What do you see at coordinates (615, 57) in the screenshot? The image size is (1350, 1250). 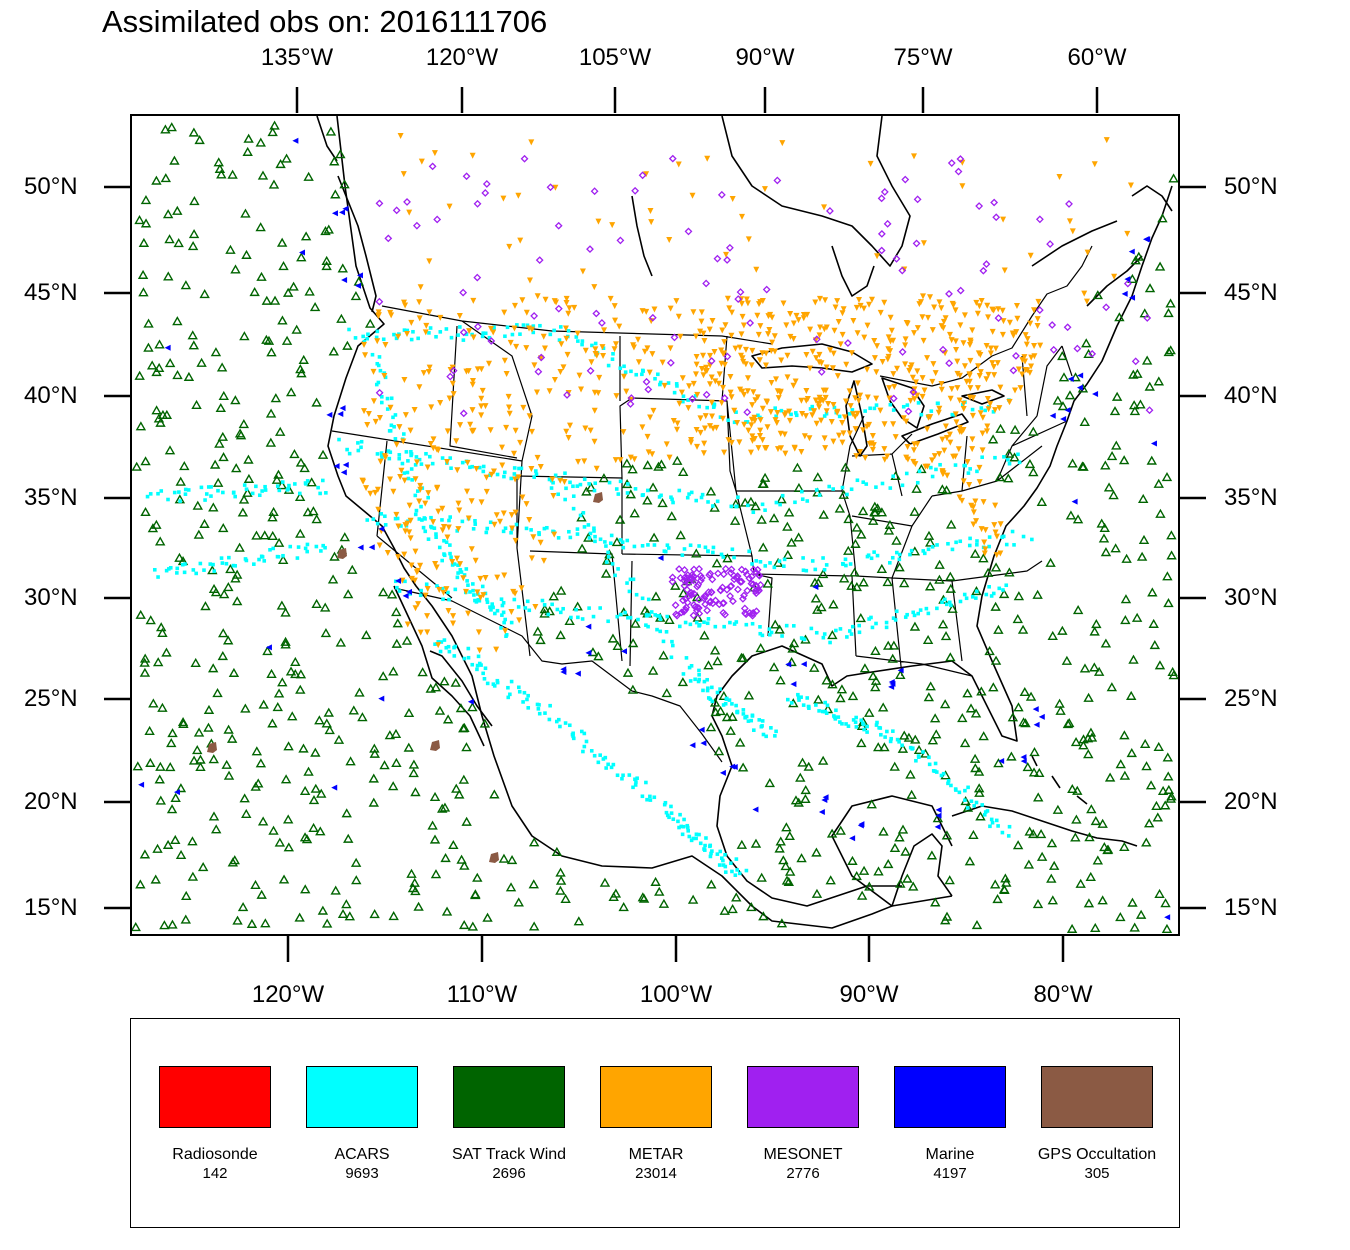 I see `top-lon-label: 105°W` at bounding box center [615, 57].